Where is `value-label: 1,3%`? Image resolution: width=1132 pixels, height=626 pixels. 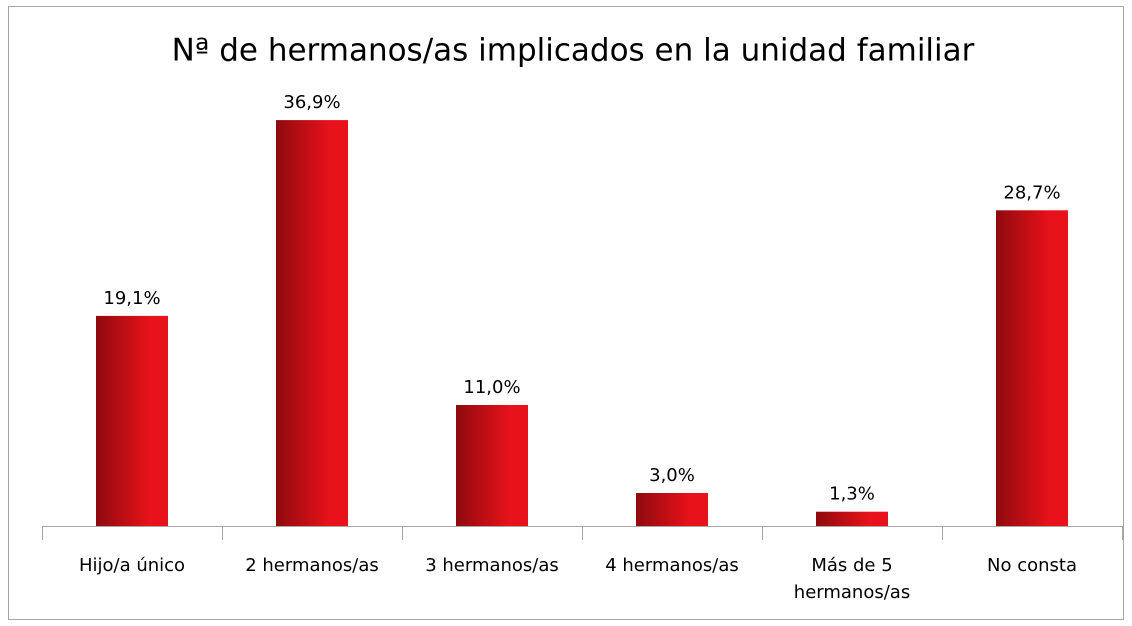
value-label: 1,3% is located at coordinates (852, 494).